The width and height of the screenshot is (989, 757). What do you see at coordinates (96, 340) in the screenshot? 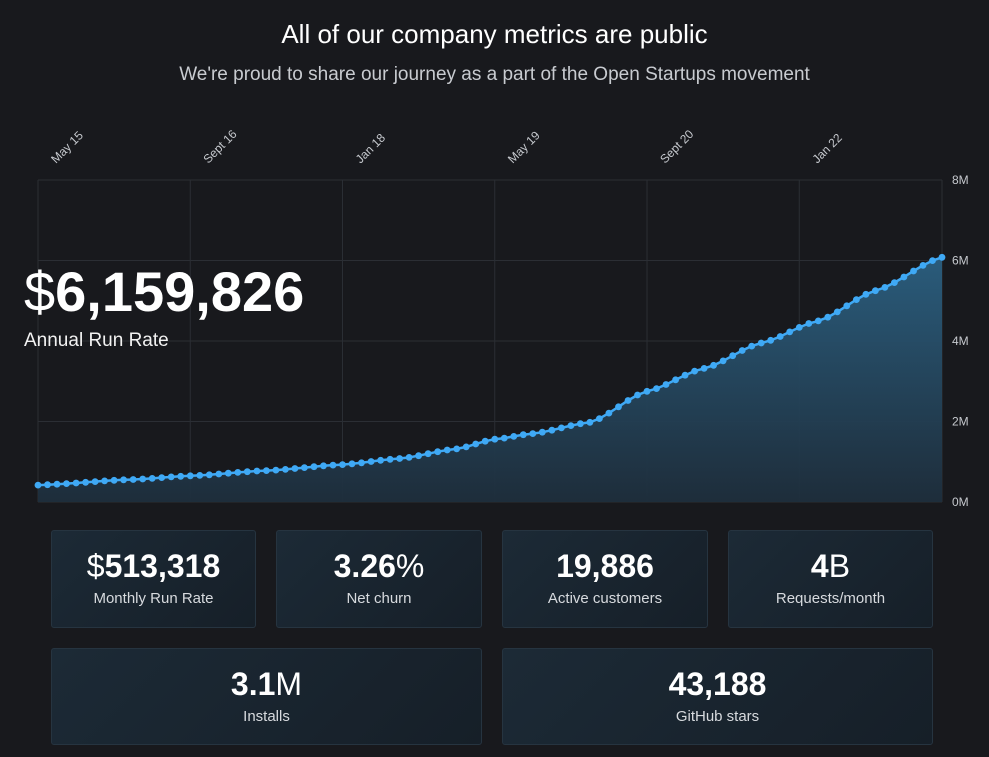
I see `annual-run-rate-label: Annual Run Rate` at bounding box center [96, 340].